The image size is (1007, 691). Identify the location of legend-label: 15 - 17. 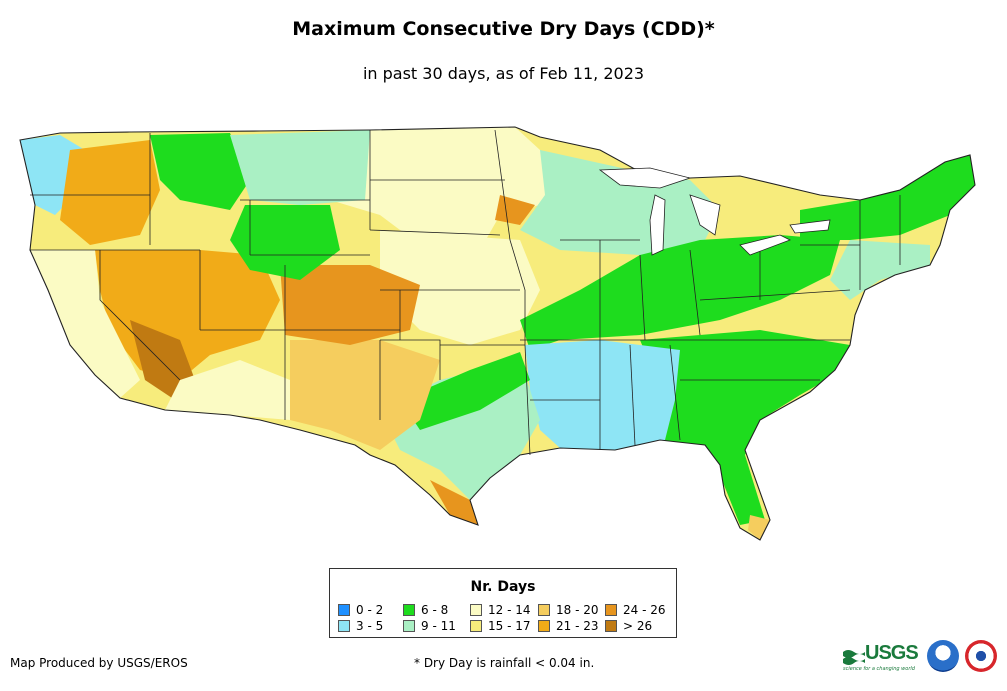
(509, 626).